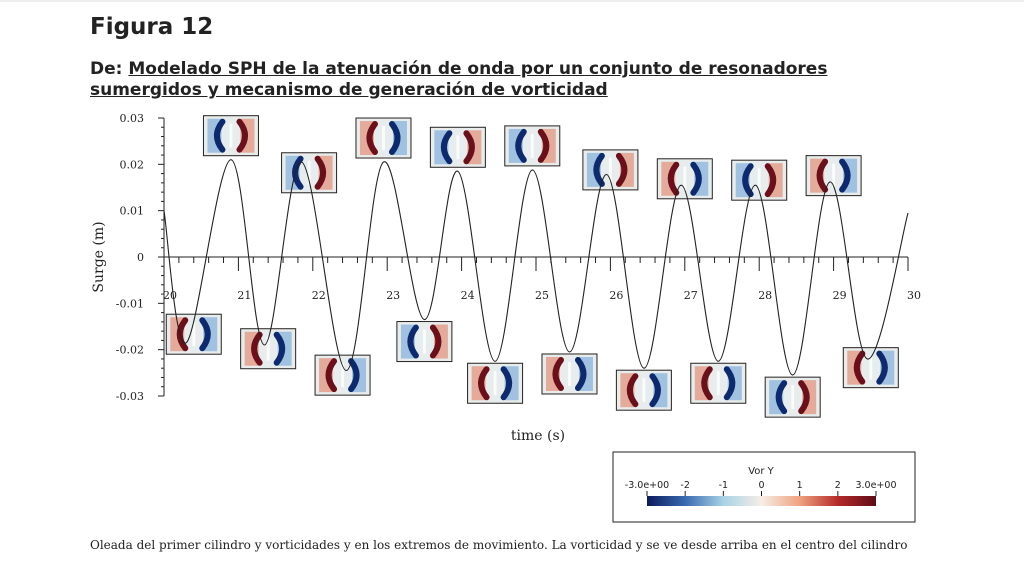 Image resolution: width=1024 pixels, height=563 pixels. What do you see at coordinates (130, 396) in the screenshot?
I see `y-tick-label: -0.03` at bounding box center [130, 396].